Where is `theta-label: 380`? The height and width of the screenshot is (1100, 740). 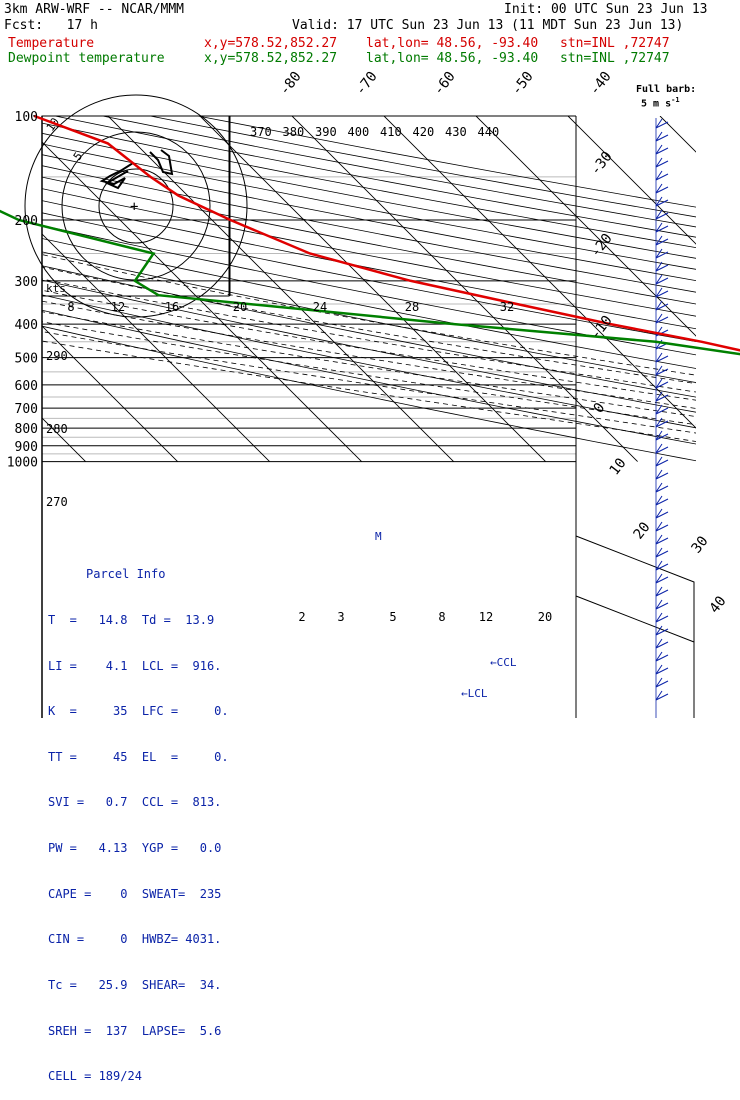 theta-label: 380 is located at coordinates (294, 132).